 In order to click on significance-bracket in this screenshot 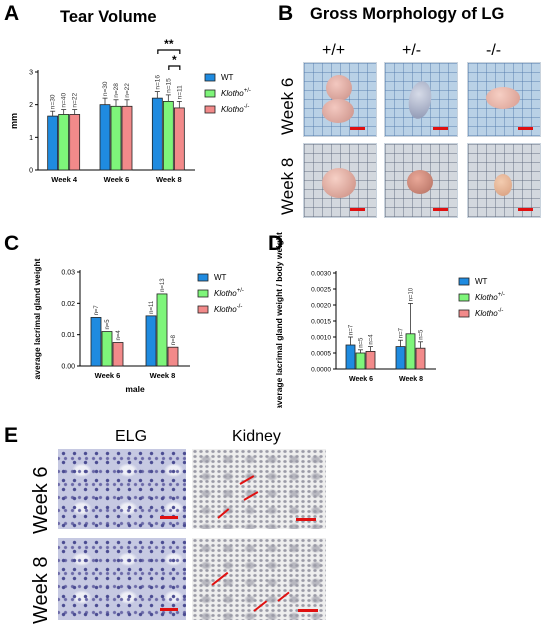, I will do `click(174, 67)`.